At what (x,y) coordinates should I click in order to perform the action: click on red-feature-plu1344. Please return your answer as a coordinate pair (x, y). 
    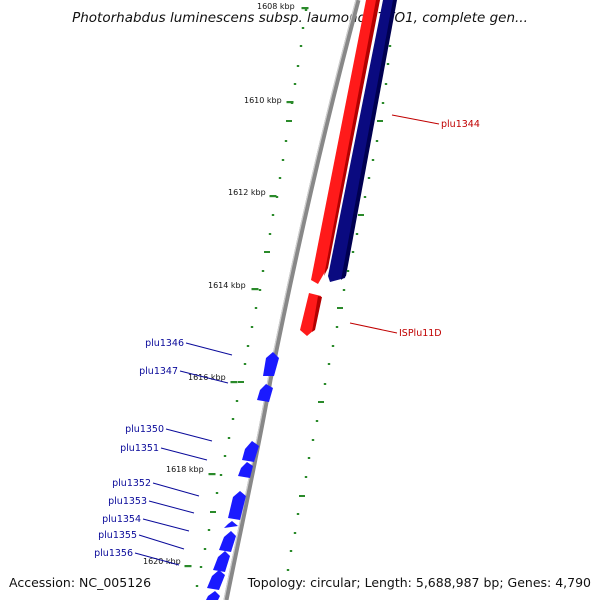
    Looking at the image, I should click on (344, 142).